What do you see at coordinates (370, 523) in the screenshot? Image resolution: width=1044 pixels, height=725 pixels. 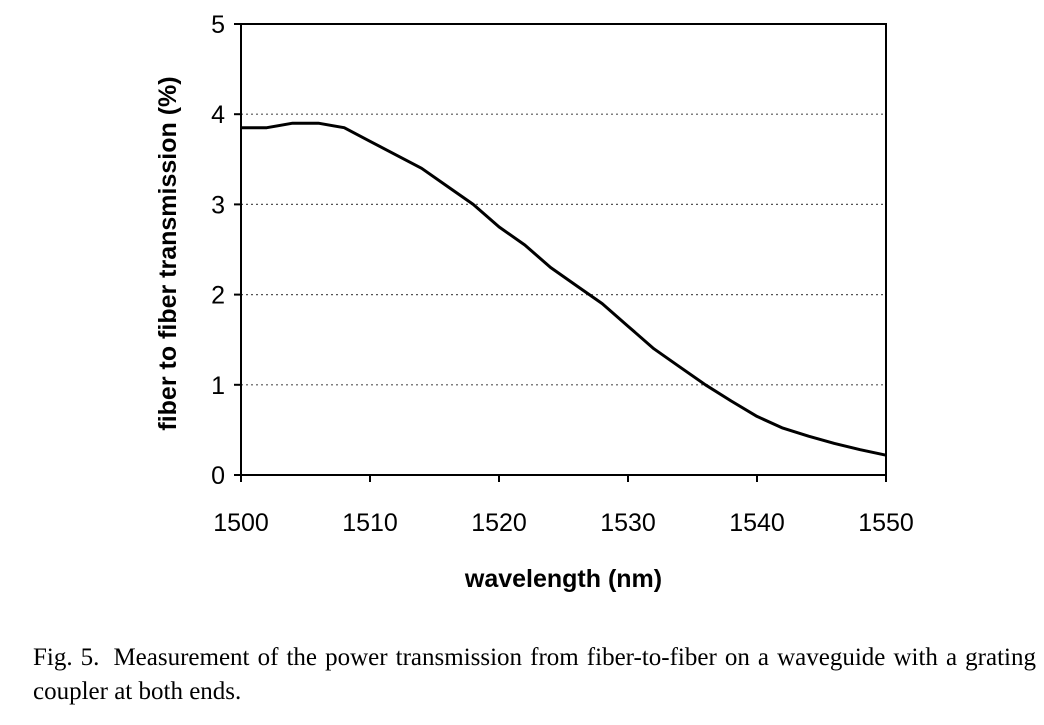 I see `x-tick-label: 1510` at bounding box center [370, 523].